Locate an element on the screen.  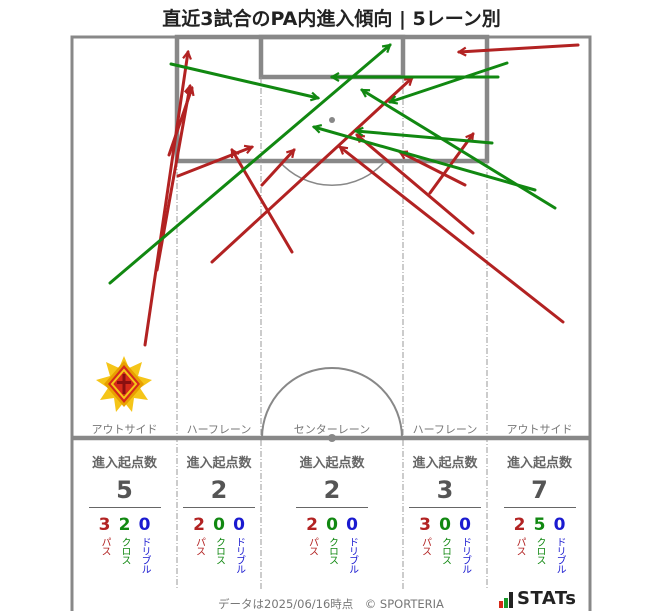
chart-title: 直近3試合のPA内進入傾向 | 5レーン別 is located at coordinates (331, 19).